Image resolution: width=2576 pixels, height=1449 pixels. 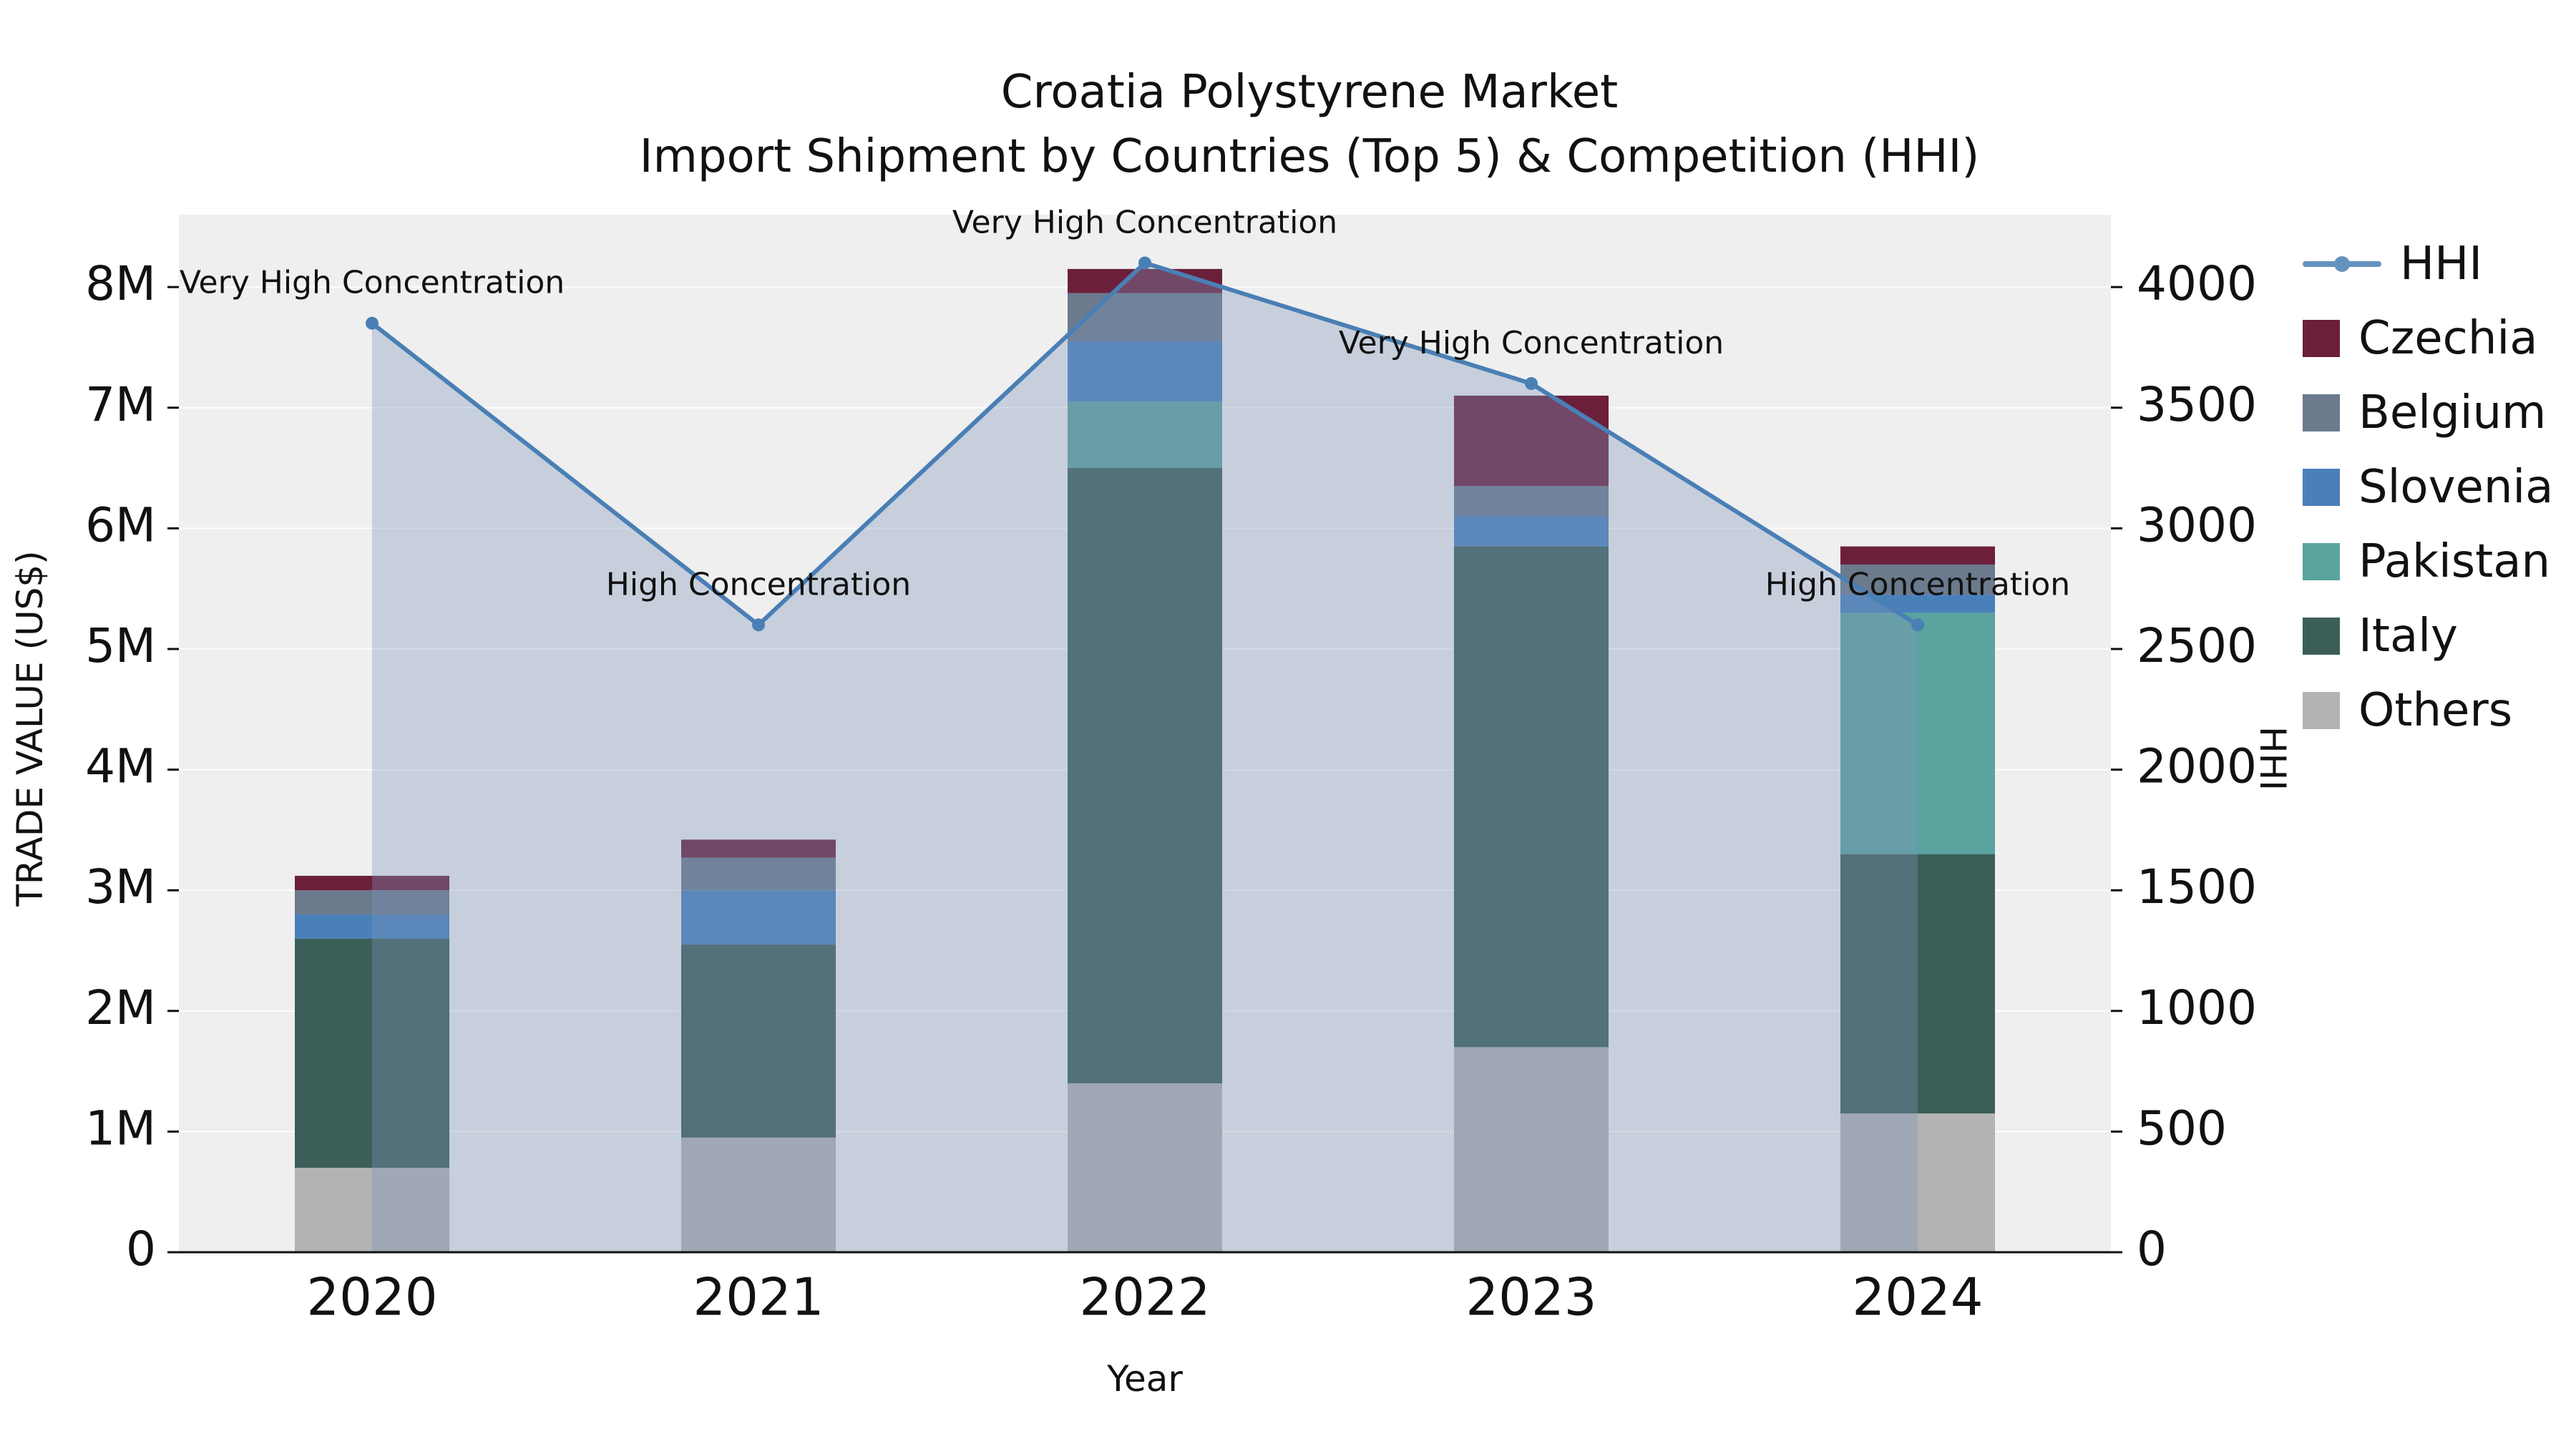 What do you see at coordinates (758, 1041) in the screenshot?
I see `bar-segment-italy-2021` at bounding box center [758, 1041].